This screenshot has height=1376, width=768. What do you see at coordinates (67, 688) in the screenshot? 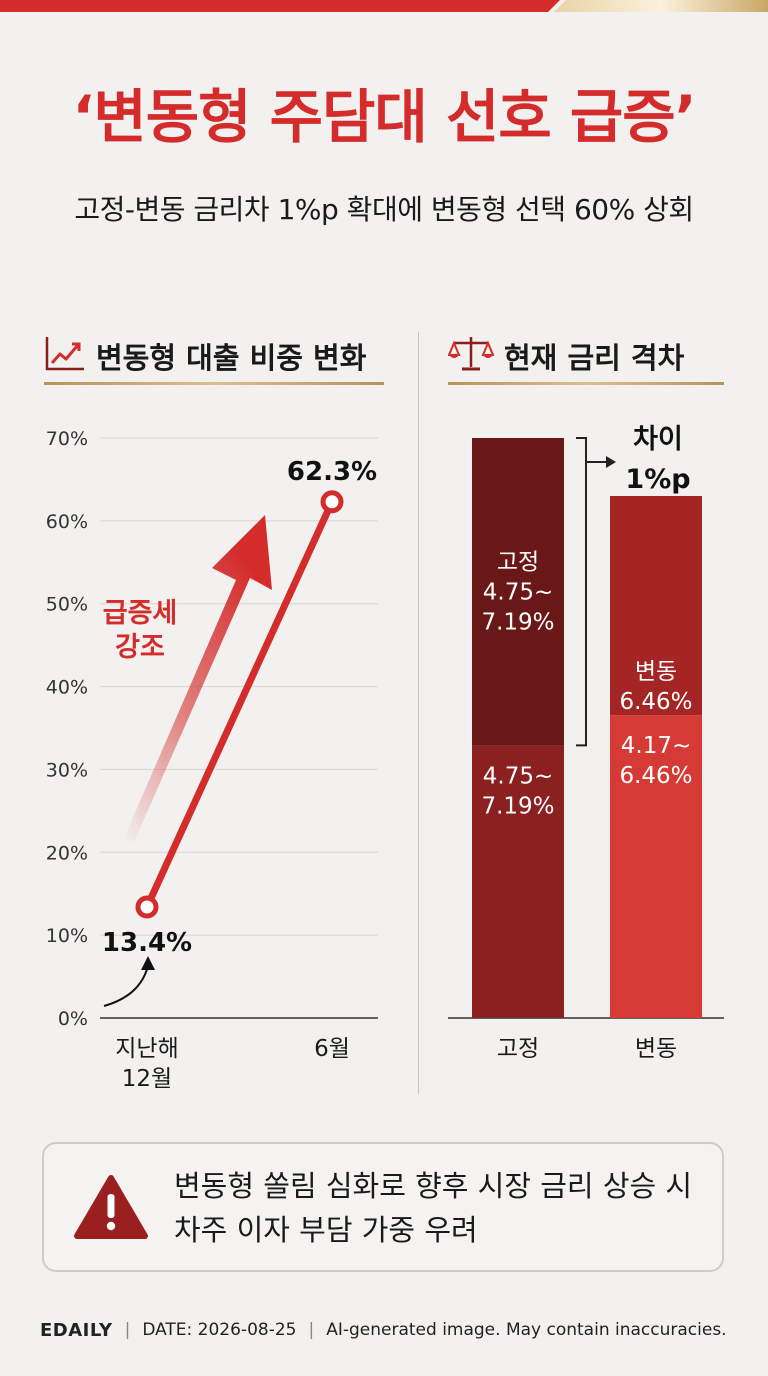
I see `y-tick-label: 40%` at bounding box center [67, 688].